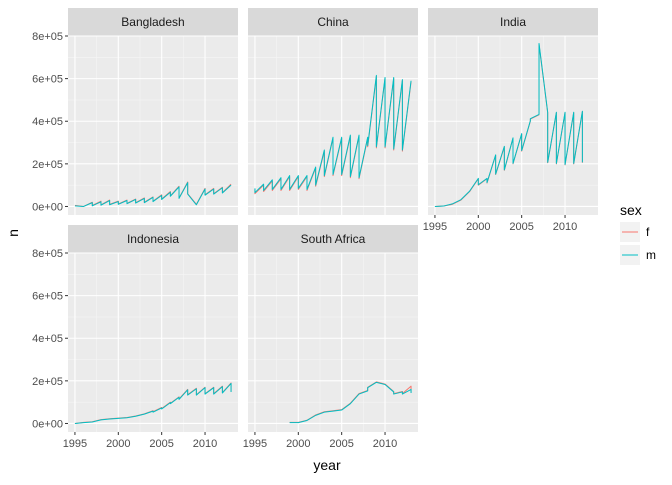 Image resolution: width=672 pixels, height=485 pixels. I want to click on facet-label: India, so click(513, 22).